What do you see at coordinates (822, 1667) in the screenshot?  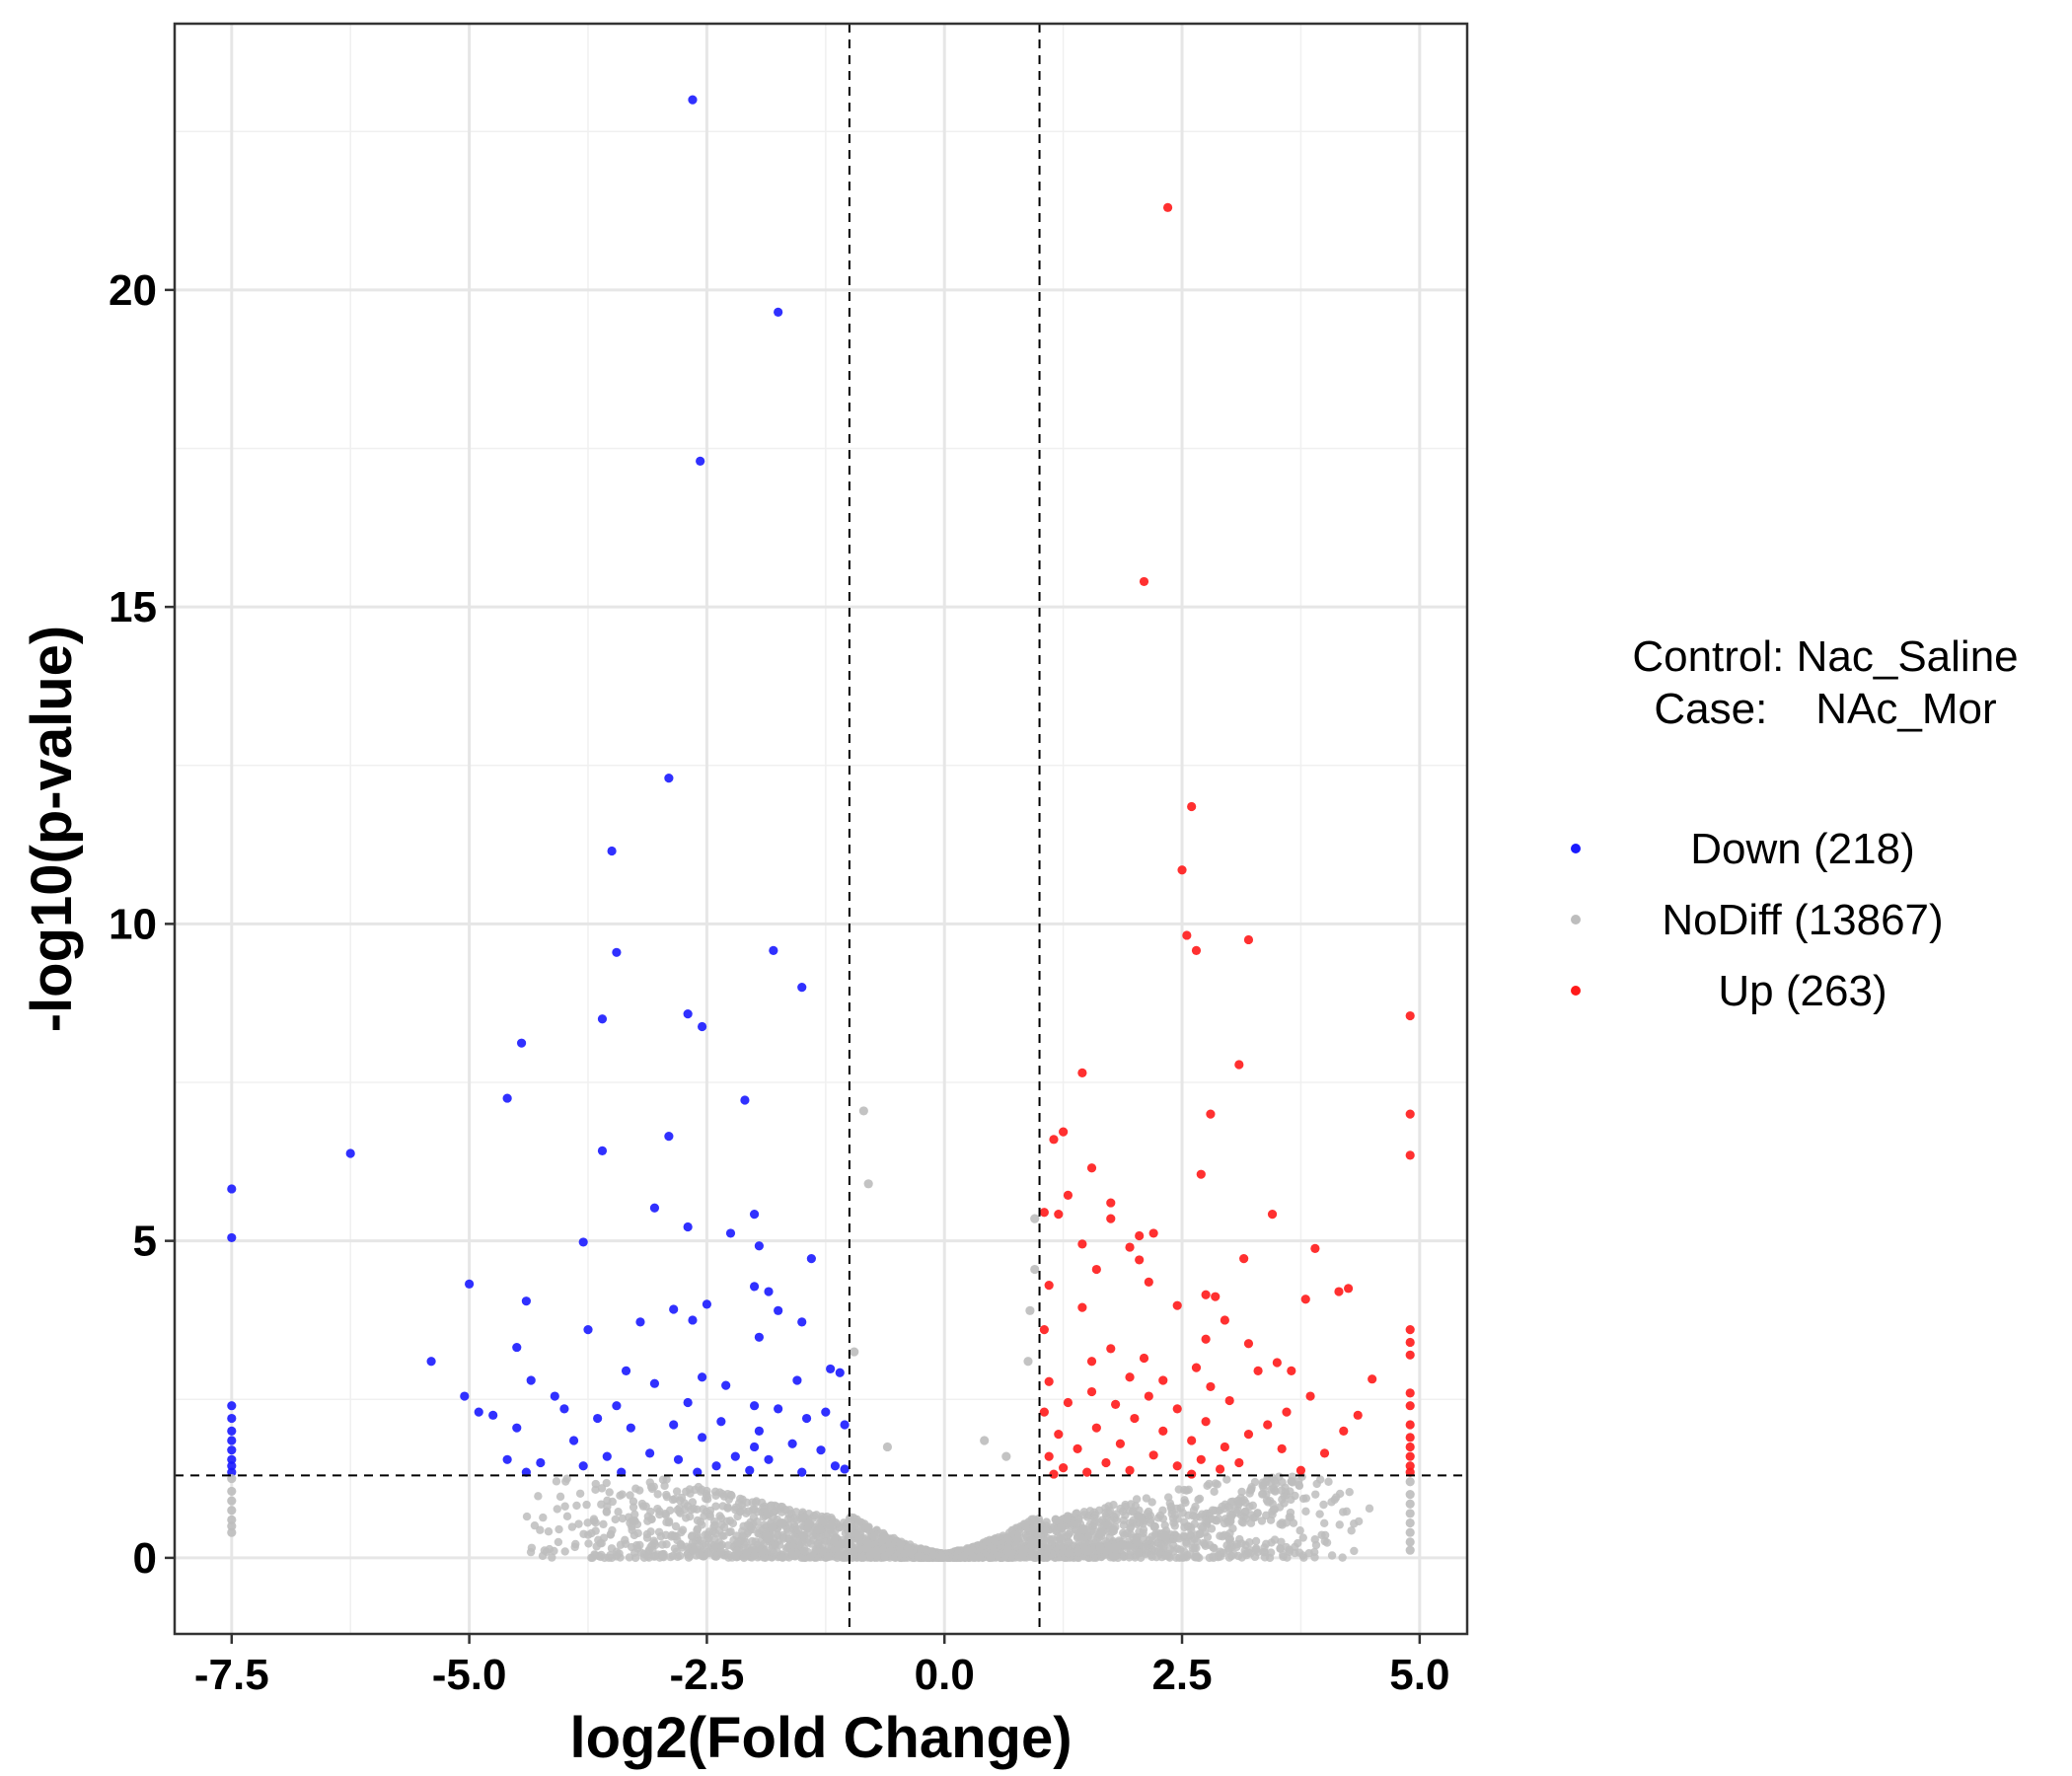 I see `x-axis: -7.5 -5.0 -2.5 0.0 2.5 5.0` at bounding box center [822, 1667].